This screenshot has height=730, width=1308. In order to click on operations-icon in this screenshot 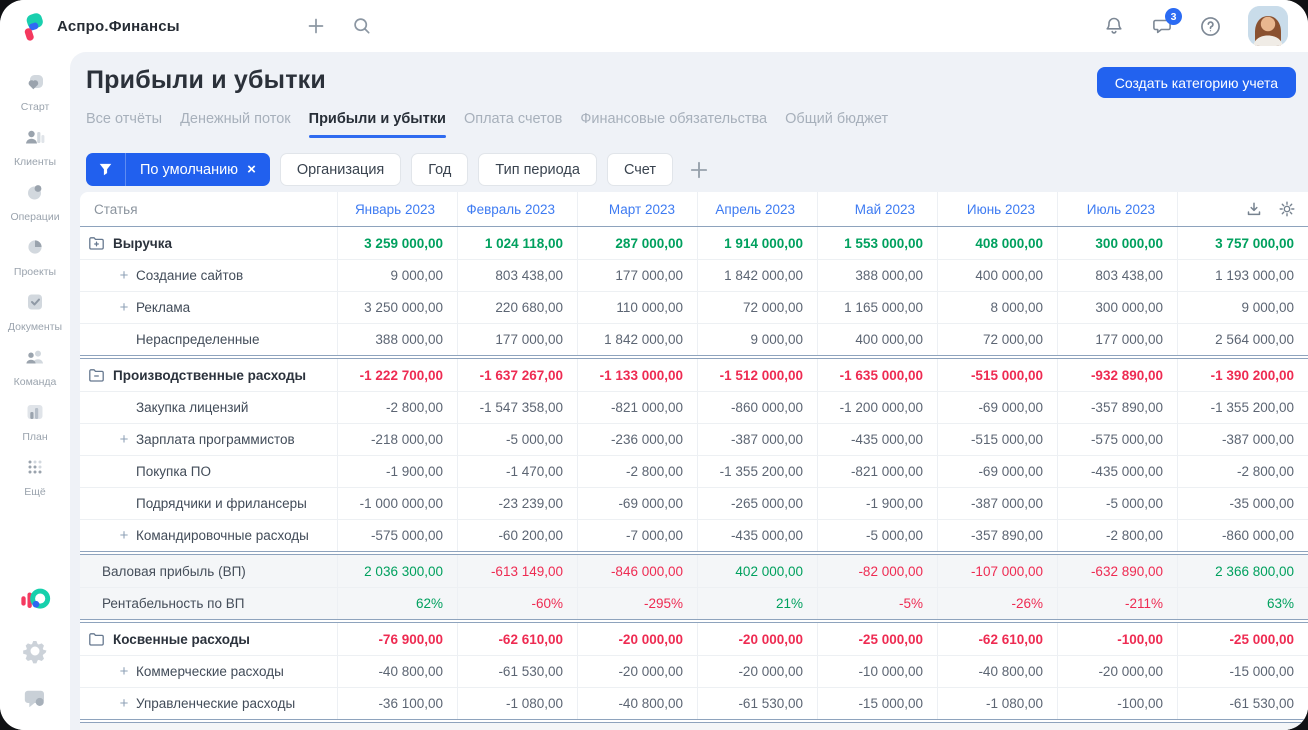, I will do `click(35, 194)`.